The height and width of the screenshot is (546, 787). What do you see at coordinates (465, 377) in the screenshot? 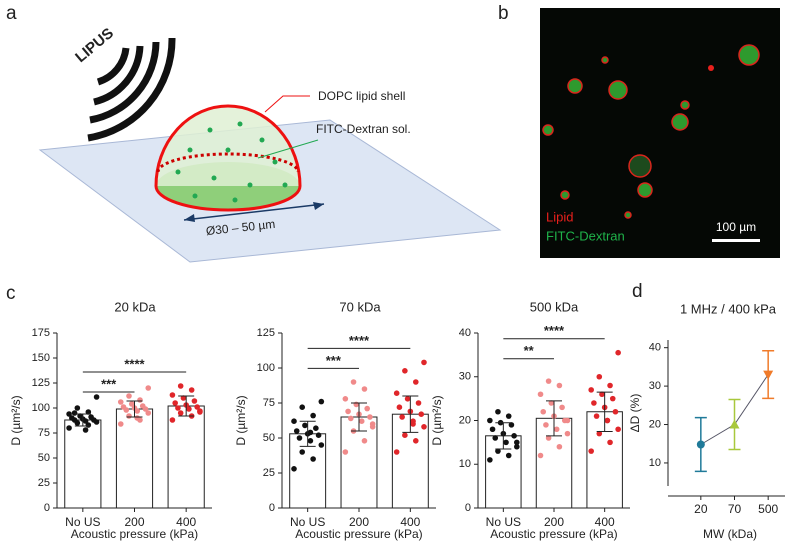
I see `y-tick-label: 30` at bounding box center [465, 377].